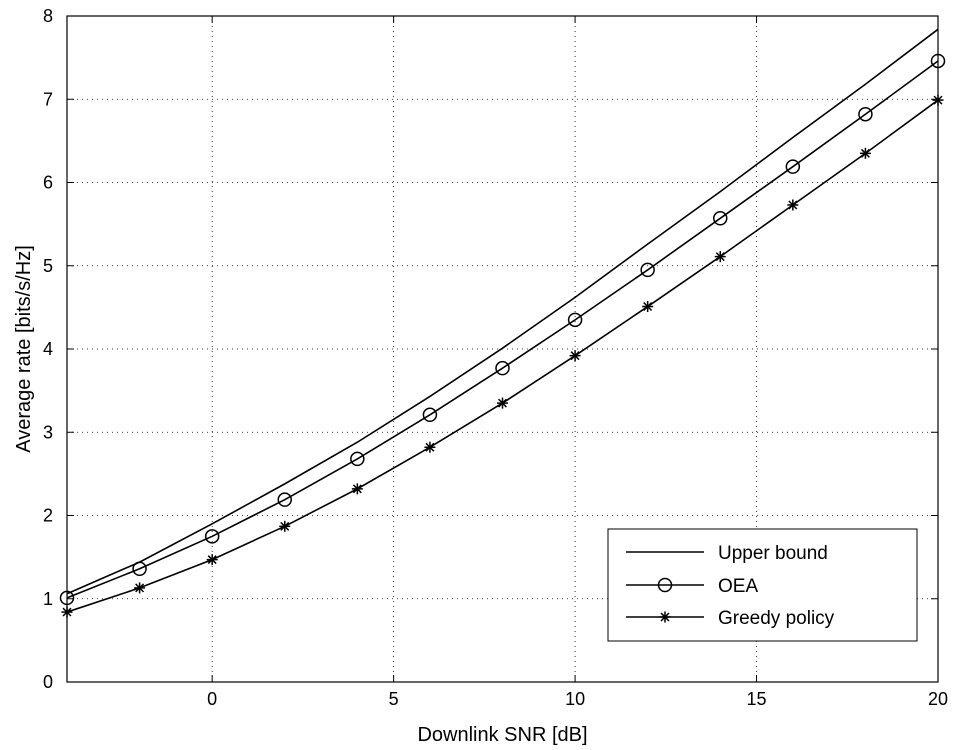 The image size is (955, 750). What do you see at coordinates (394, 699) in the screenshot?
I see `x-tick-label: 5` at bounding box center [394, 699].